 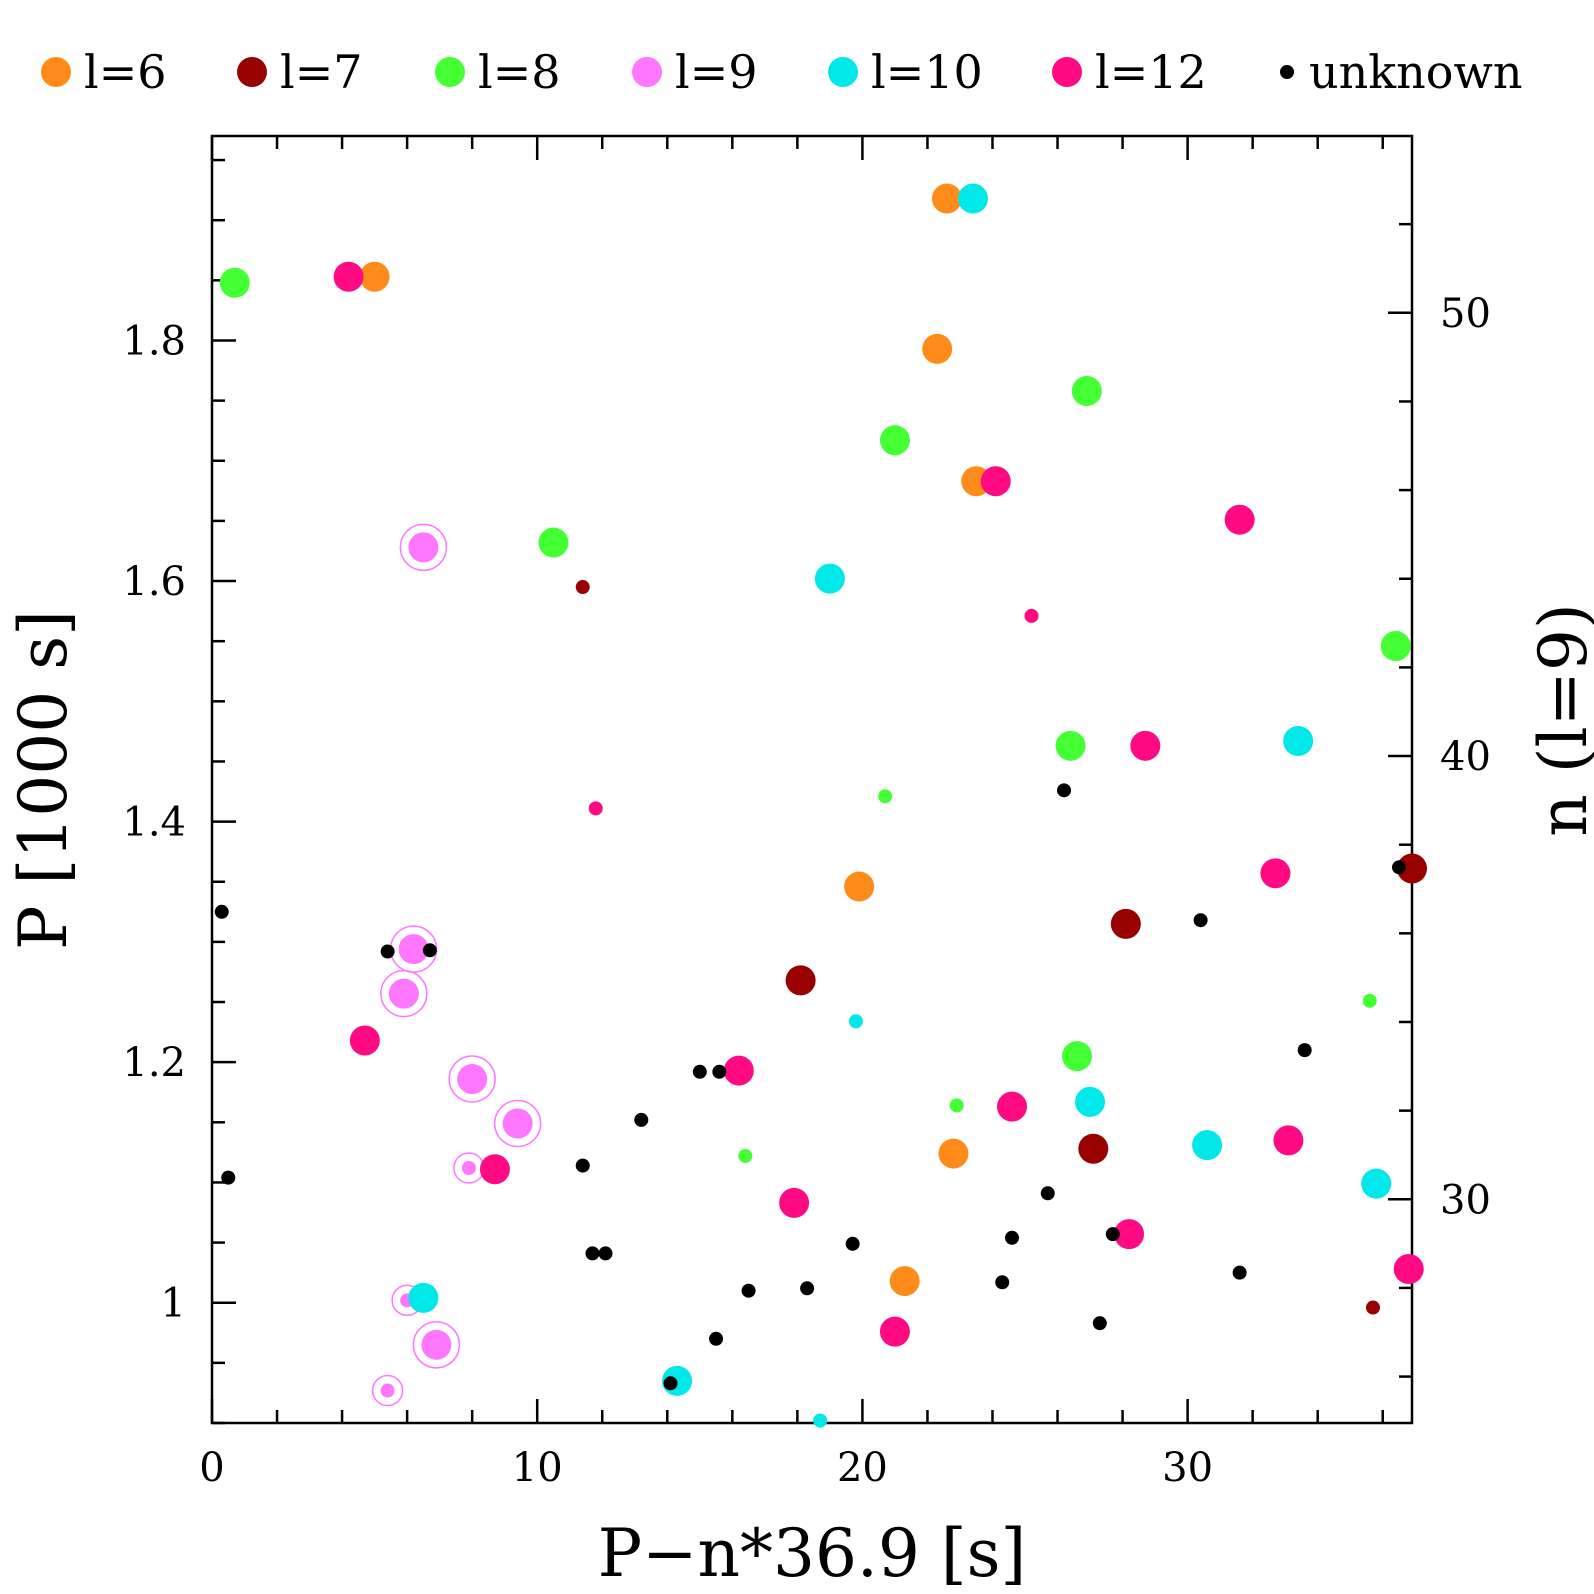 I want to click on legend-item: l=9, so click(x=695, y=72).